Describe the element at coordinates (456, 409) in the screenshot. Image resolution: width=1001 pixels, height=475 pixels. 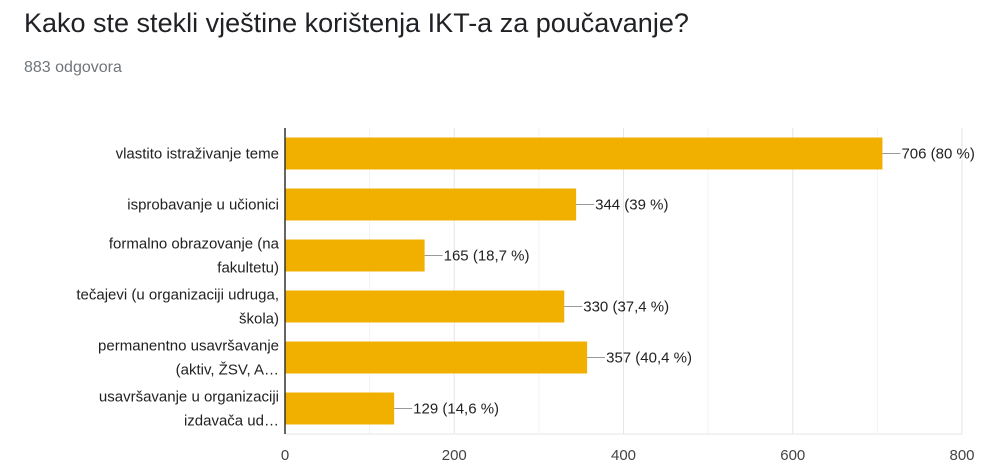
I see `data-label: 129 (14,6 %)` at that location.